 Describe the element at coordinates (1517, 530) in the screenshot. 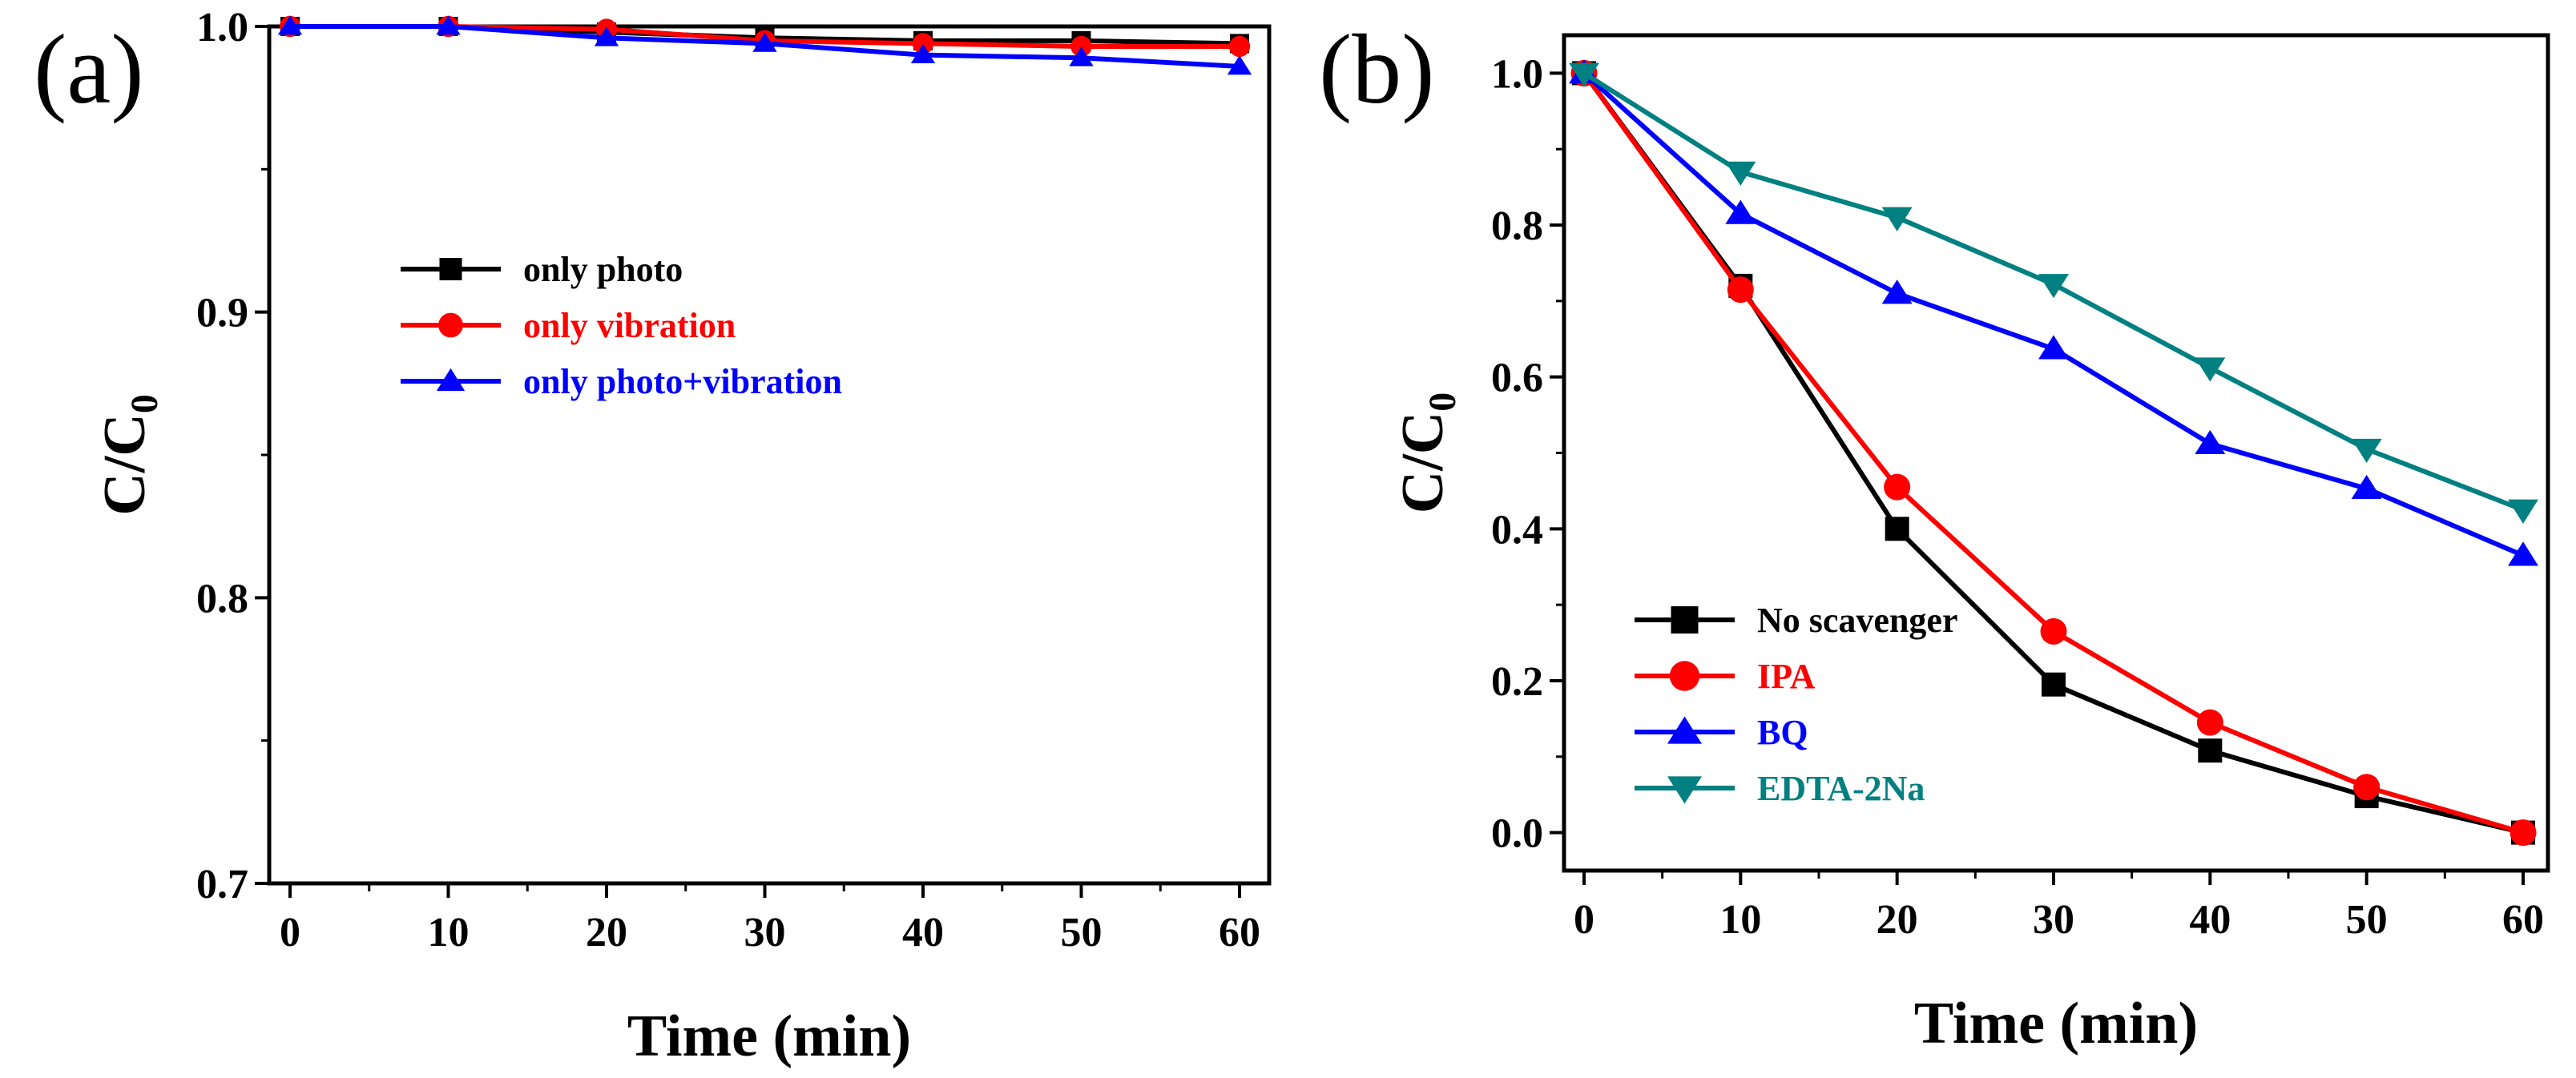

I see `y-tick-label: 0.4` at that location.